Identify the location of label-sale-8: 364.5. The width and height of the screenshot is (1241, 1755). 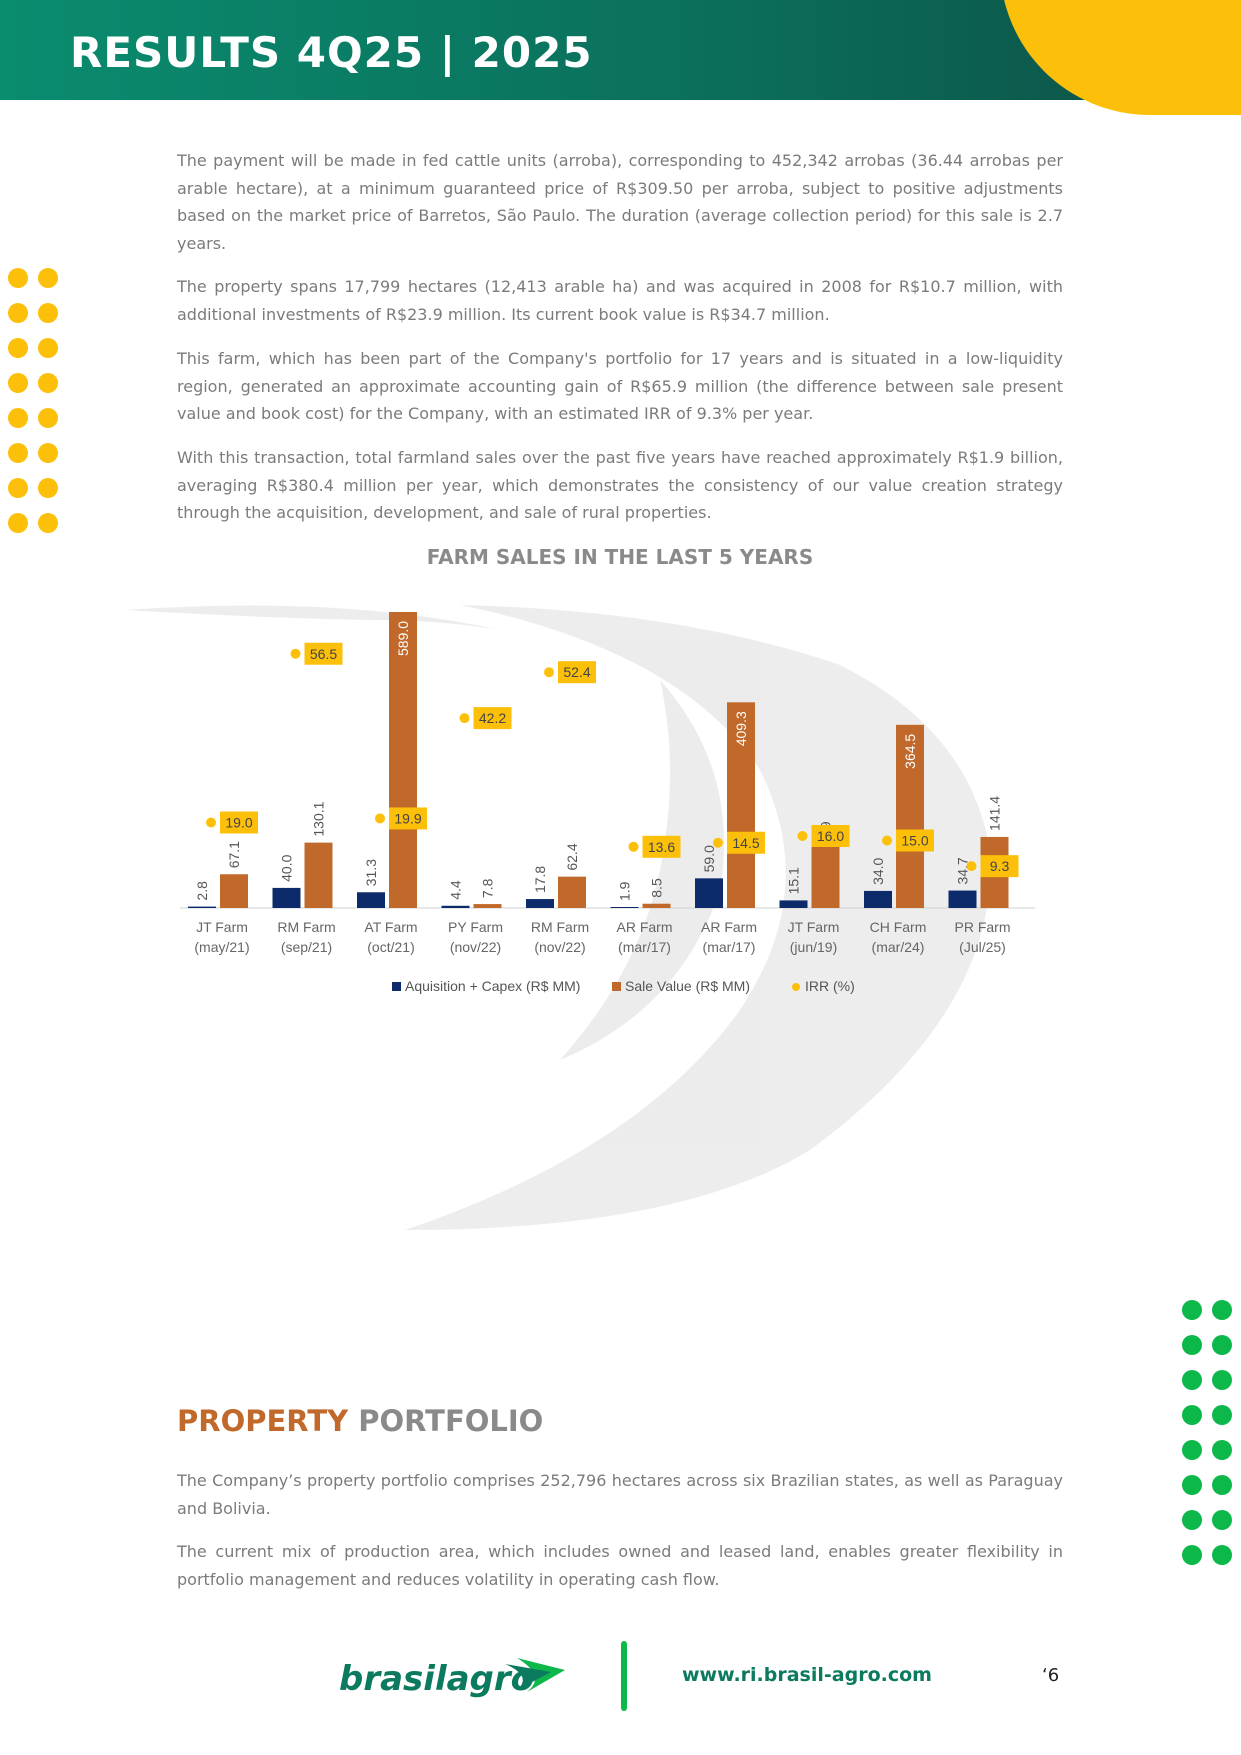
(910, 751).